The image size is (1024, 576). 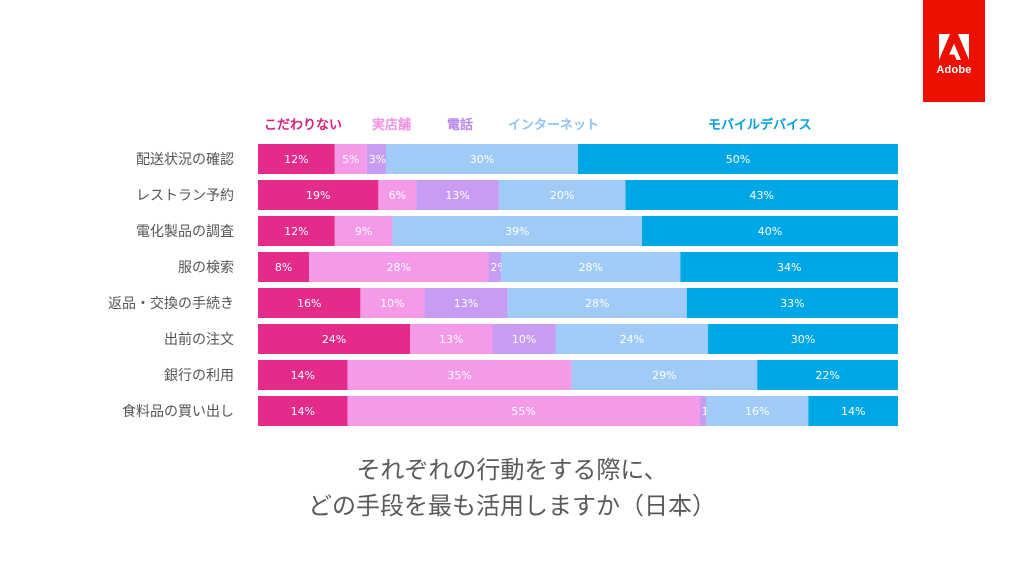 What do you see at coordinates (460, 125) in the screenshot?
I see `legend-item-3: 電話` at bounding box center [460, 125].